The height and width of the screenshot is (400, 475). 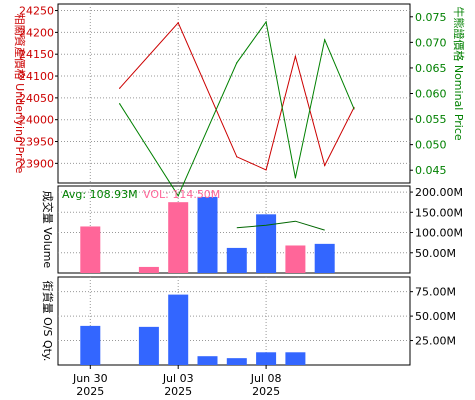 What do you see at coordinates (48, 321) in the screenshot?
I see `os-axis-title: 街貨量 O/S Qty.` at bounding box center [48, 321].